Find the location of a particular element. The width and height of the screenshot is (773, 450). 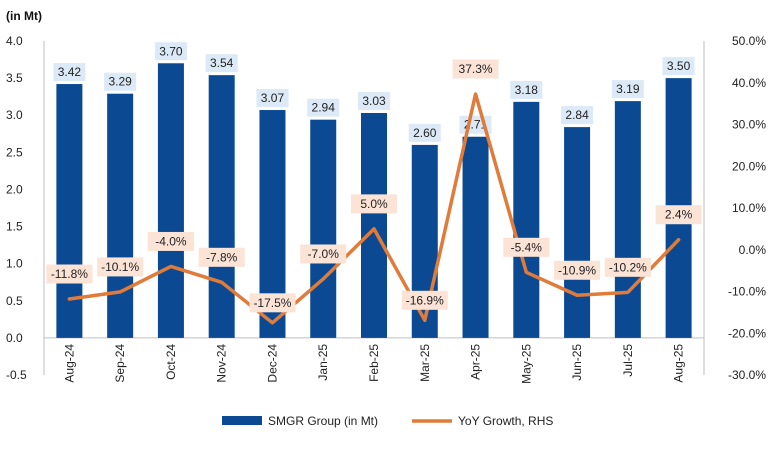

y-left-tick-label: 0.5 is located at coordinates (14, 301).